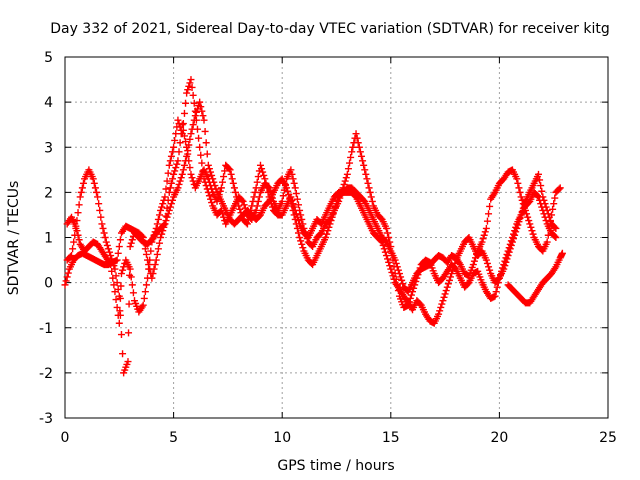  I want to click on x-tick-label: 10, so click(282, 438).